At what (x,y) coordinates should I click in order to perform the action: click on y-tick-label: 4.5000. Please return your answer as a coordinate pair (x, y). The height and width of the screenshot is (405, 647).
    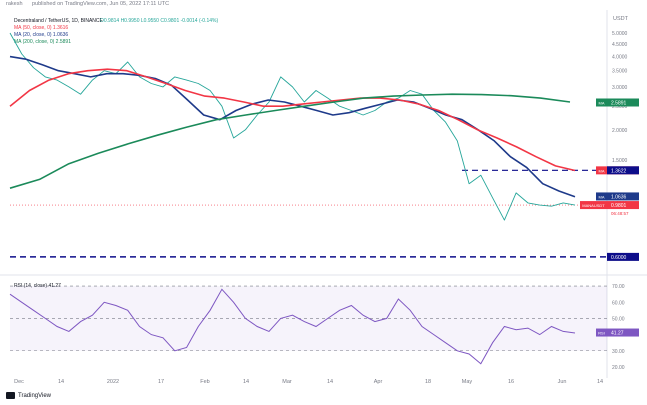
    Looking at the image, I should click on (620, 45).